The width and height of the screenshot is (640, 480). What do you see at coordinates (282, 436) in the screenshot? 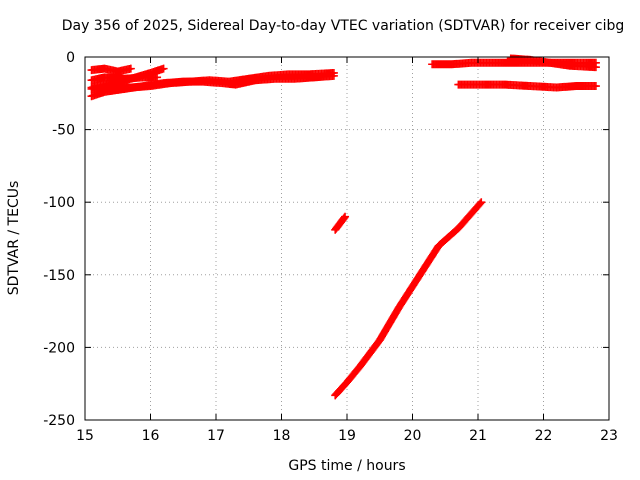
I see `x-tick-label: 18` at bounding box center [282, 436].